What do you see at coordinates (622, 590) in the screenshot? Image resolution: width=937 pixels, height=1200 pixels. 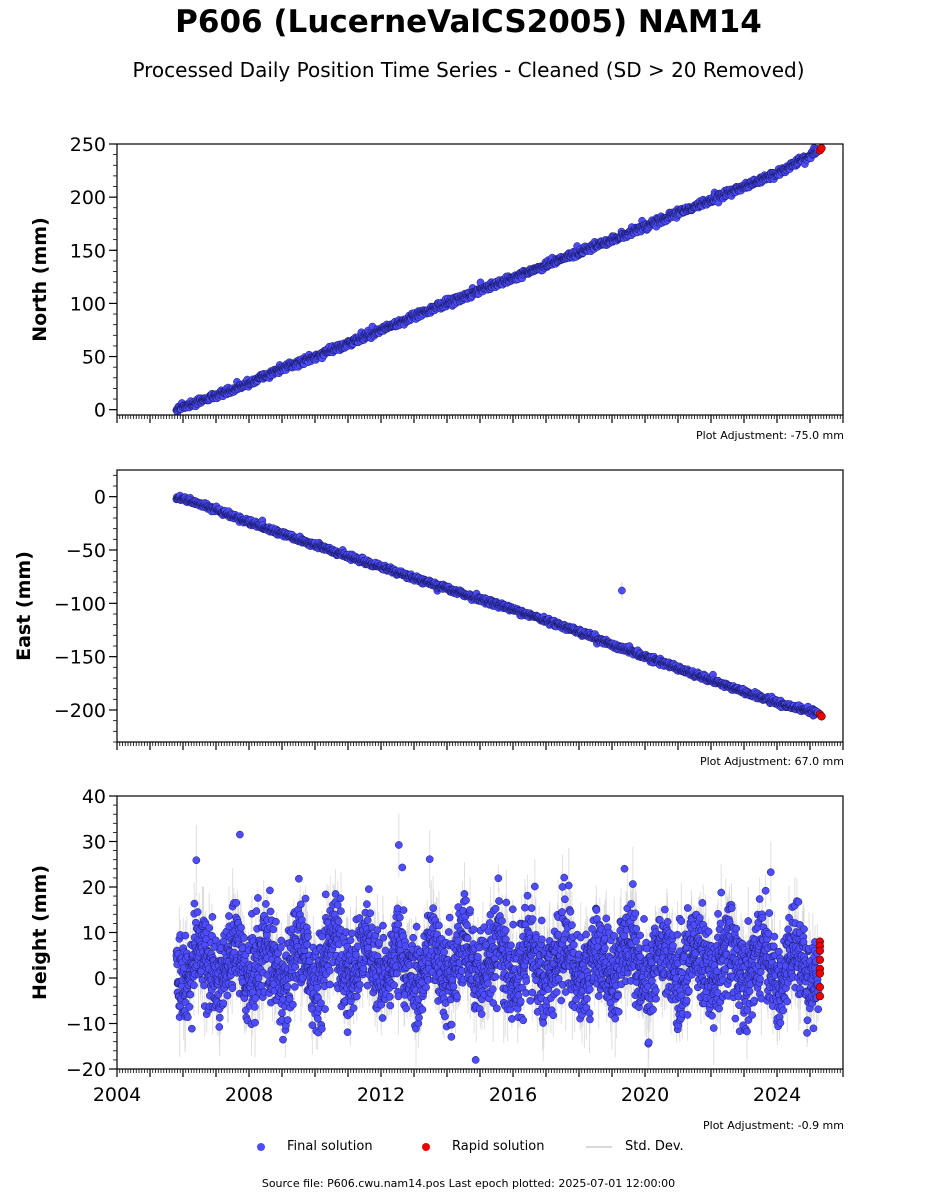 I see `outlier-point` at bounding box center [622, 590].